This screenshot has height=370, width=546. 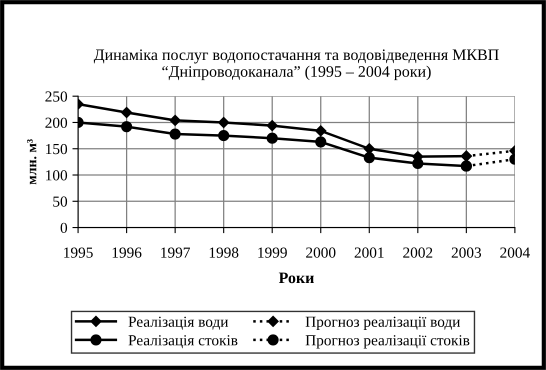 What do you see at coordinates (321, 252) in the screenshot?
I see `x-tick-label: 2000` at bounding box center [321, 252].